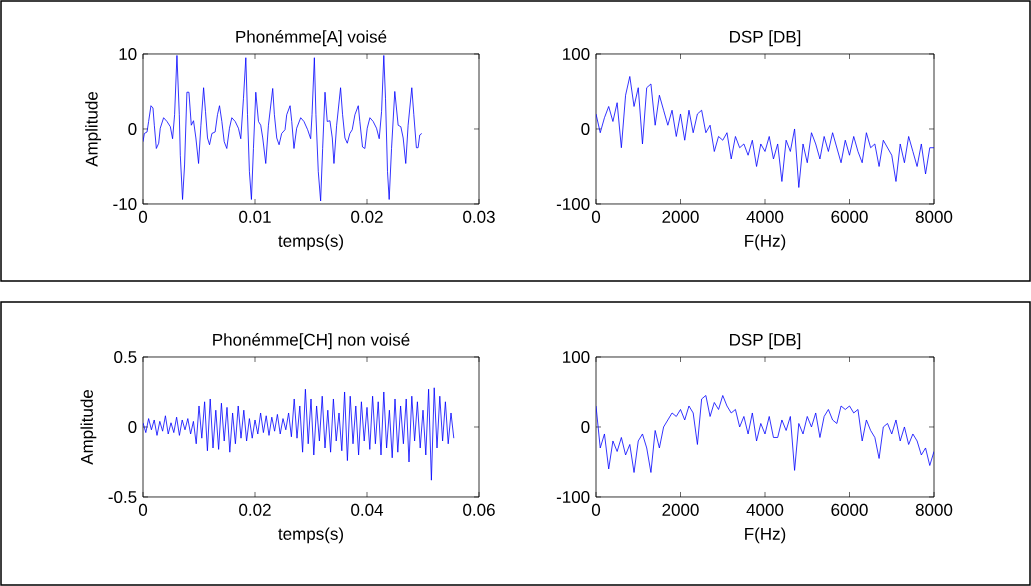 This screenshot has width=1031, height=586. Describe the element at coordinates (122, 497) in the screenshot. I see `y-tick-label: -0.5` at that location.